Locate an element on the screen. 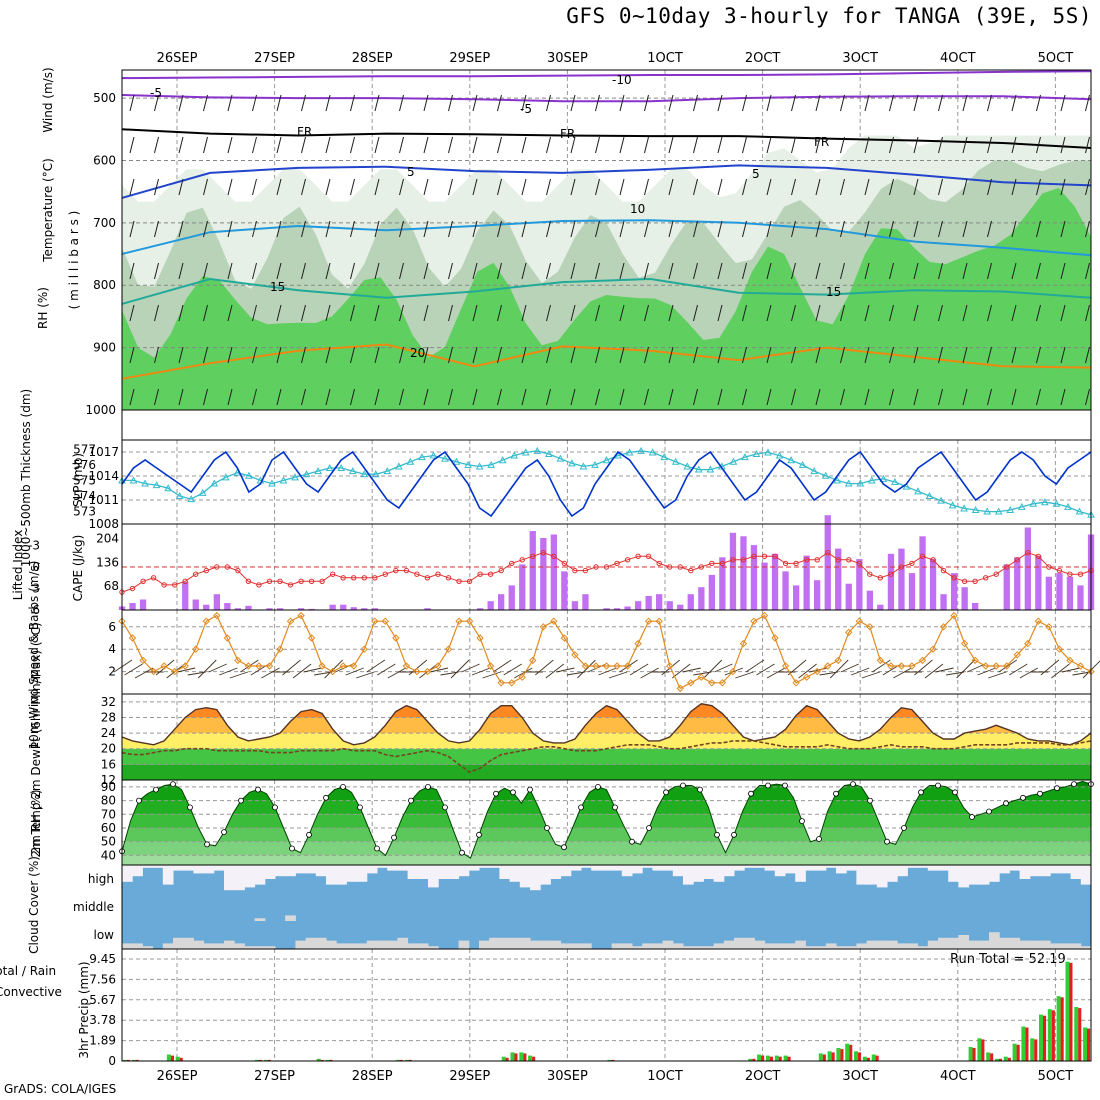 Image resolution: width=1100 pixels, height=1100 pixels. slp-axis-label: SLP (mb) is located at coordinates (78, 480).